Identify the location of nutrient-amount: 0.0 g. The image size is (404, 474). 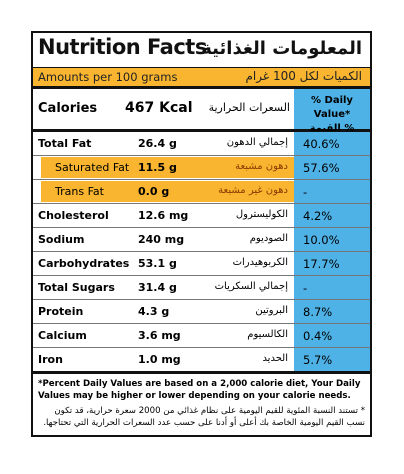
(154, 191).